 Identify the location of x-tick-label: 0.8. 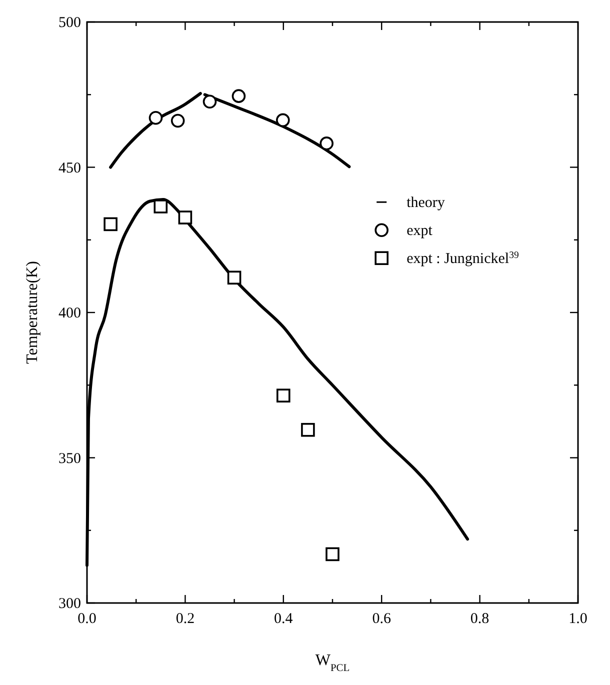
(480, 619).